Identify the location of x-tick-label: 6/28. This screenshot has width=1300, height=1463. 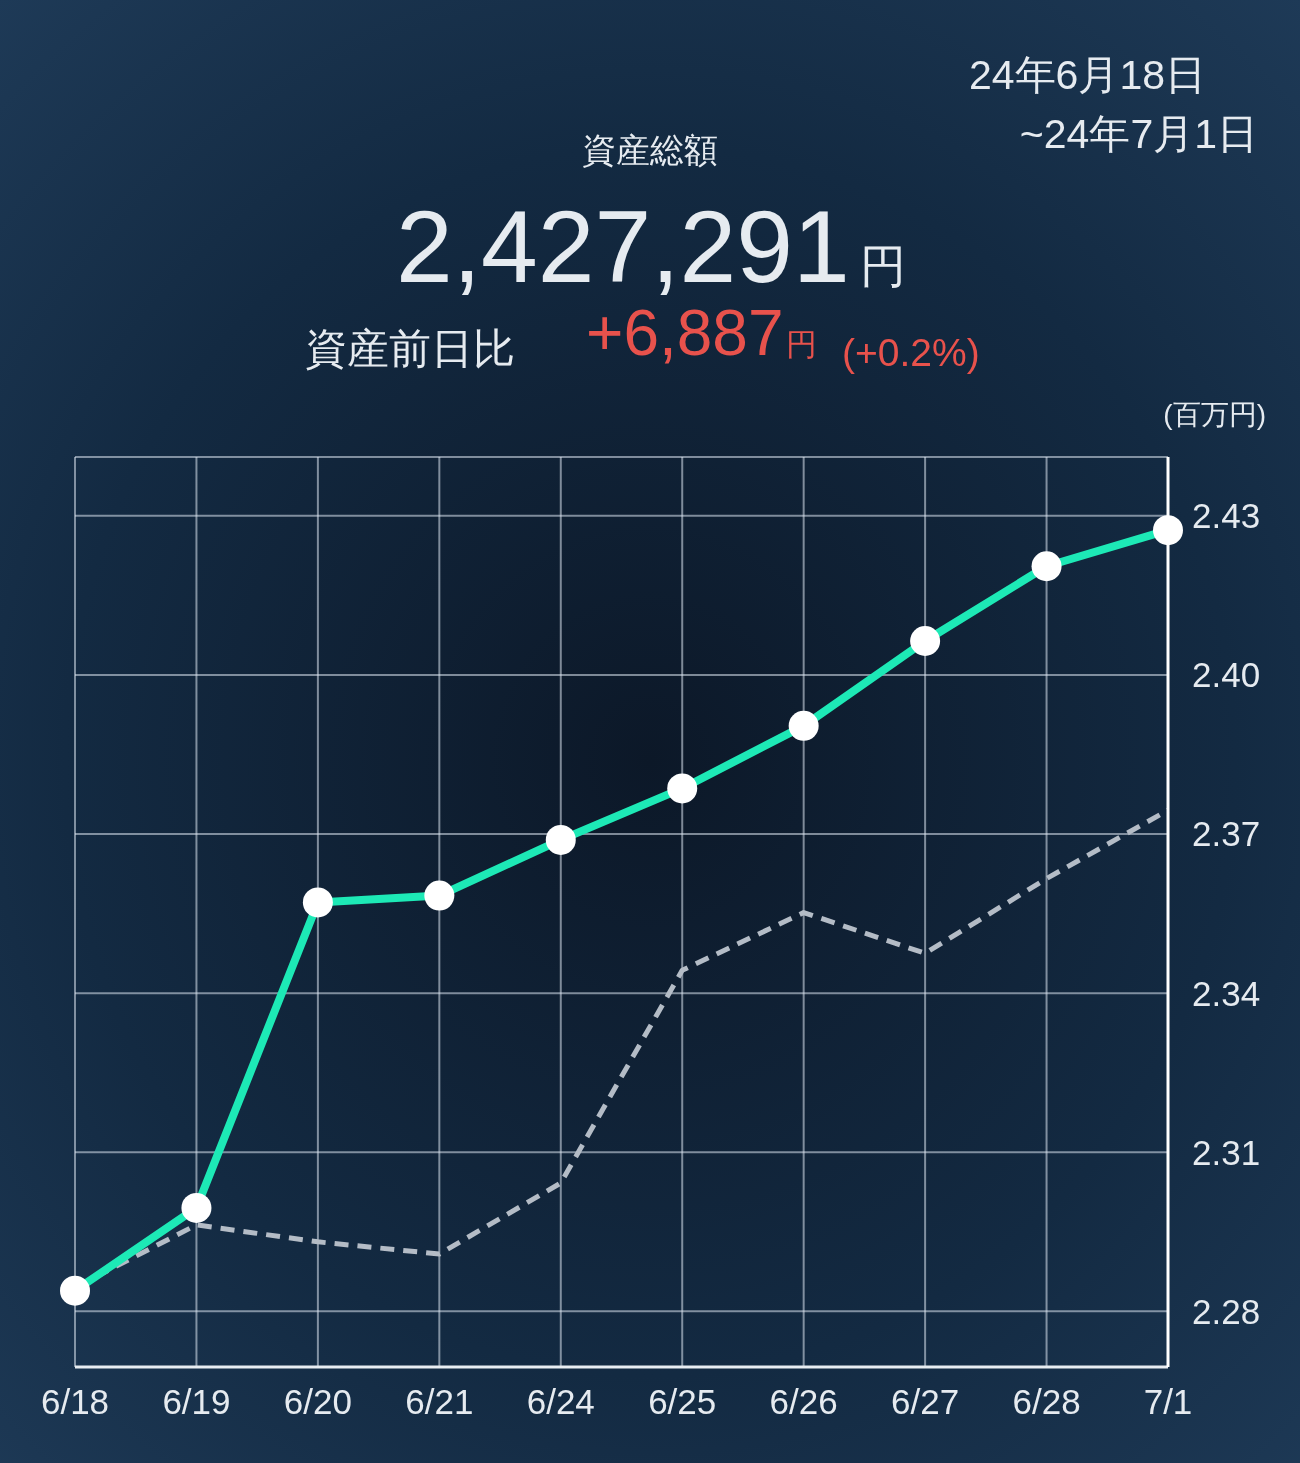
(1046, 1401).